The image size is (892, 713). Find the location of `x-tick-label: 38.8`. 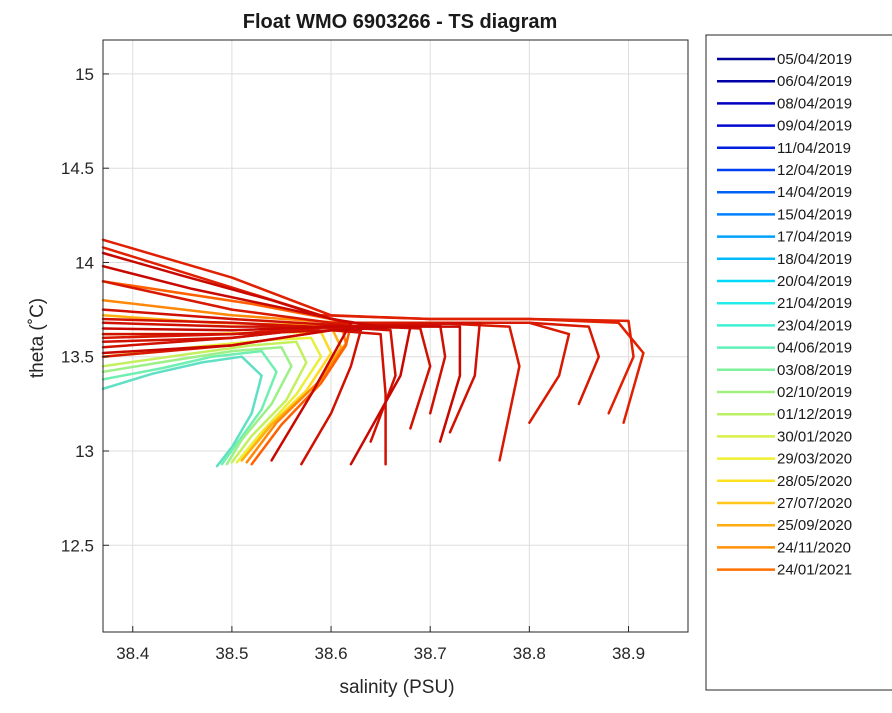

x-tick-label: 38.8 is located at coordinates (529, 653).